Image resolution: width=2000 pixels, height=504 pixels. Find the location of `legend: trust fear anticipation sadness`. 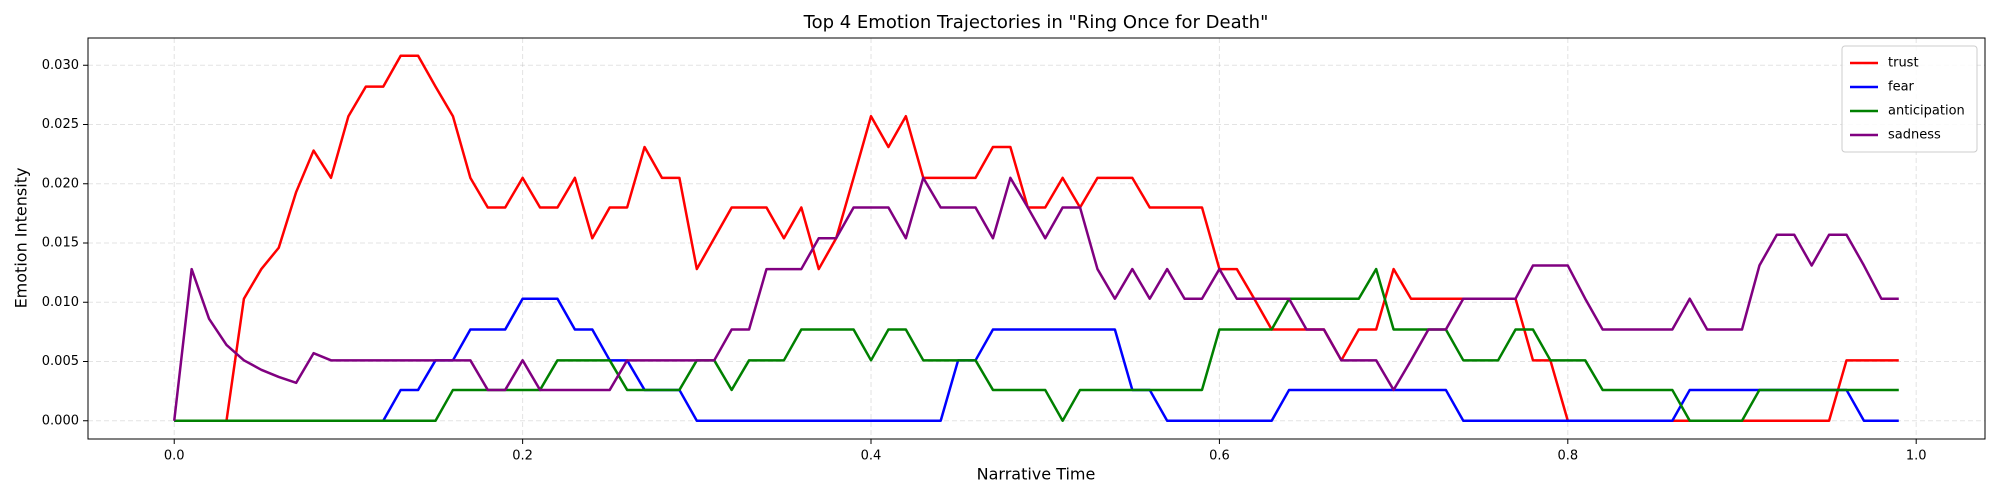

legend: trust fear anticipation sadness is located at coordinates (1909, 99).